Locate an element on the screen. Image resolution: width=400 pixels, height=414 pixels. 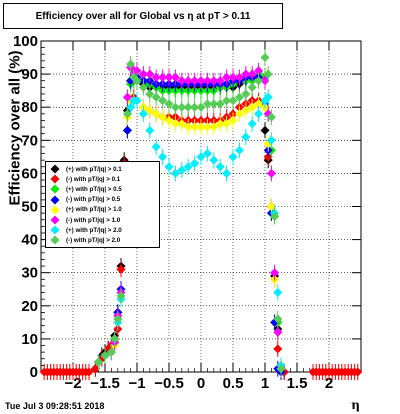
legend-entry: (+) with pT/|q| > 0.5 is located at coordinates (102, 189).